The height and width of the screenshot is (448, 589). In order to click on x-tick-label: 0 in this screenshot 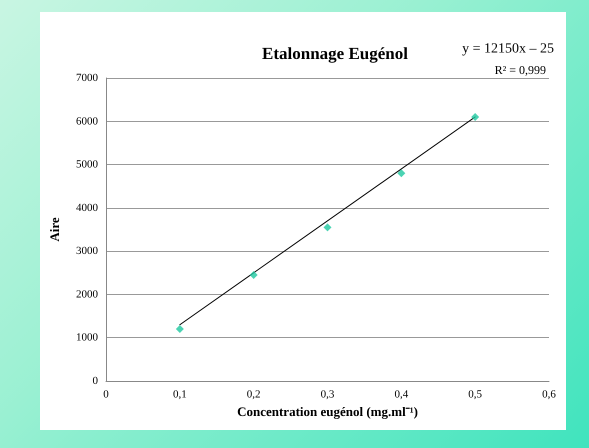, I will do `click(106, 394)`.